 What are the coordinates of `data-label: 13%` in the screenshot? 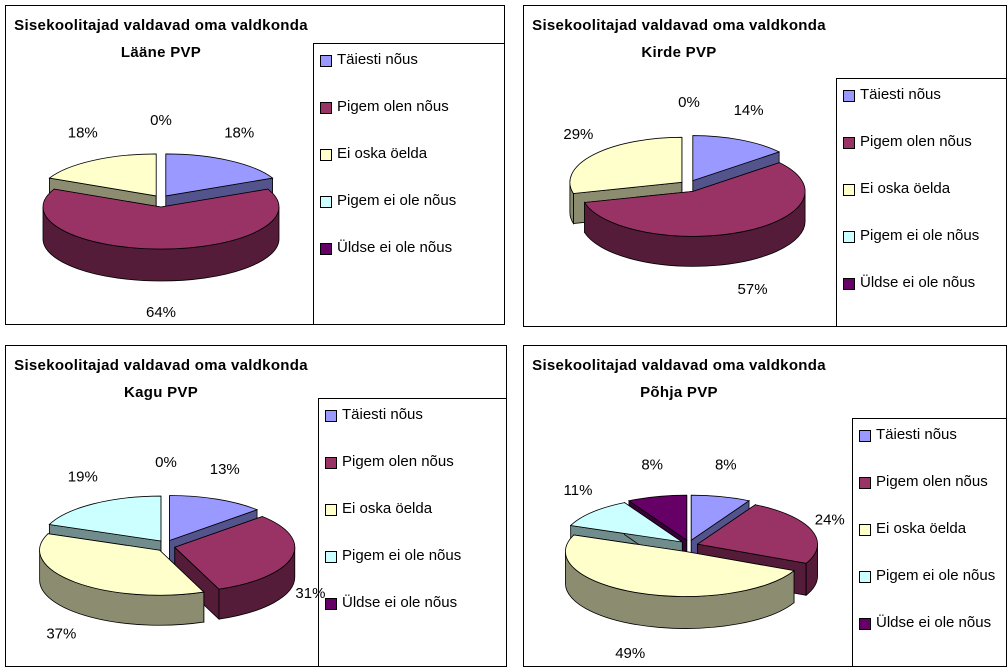 It's located at (225, 469).